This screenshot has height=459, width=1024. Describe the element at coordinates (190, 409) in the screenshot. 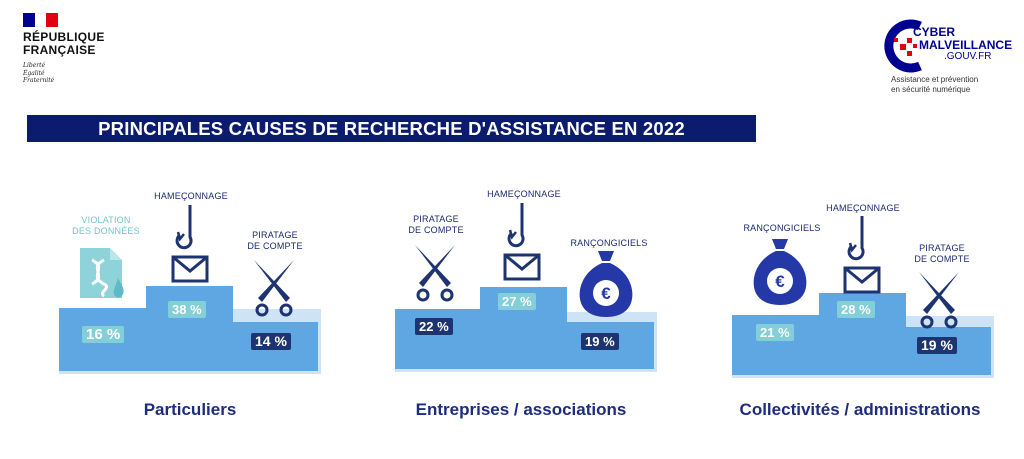

I see `group-label-particuliers: Particuliers` at that location.